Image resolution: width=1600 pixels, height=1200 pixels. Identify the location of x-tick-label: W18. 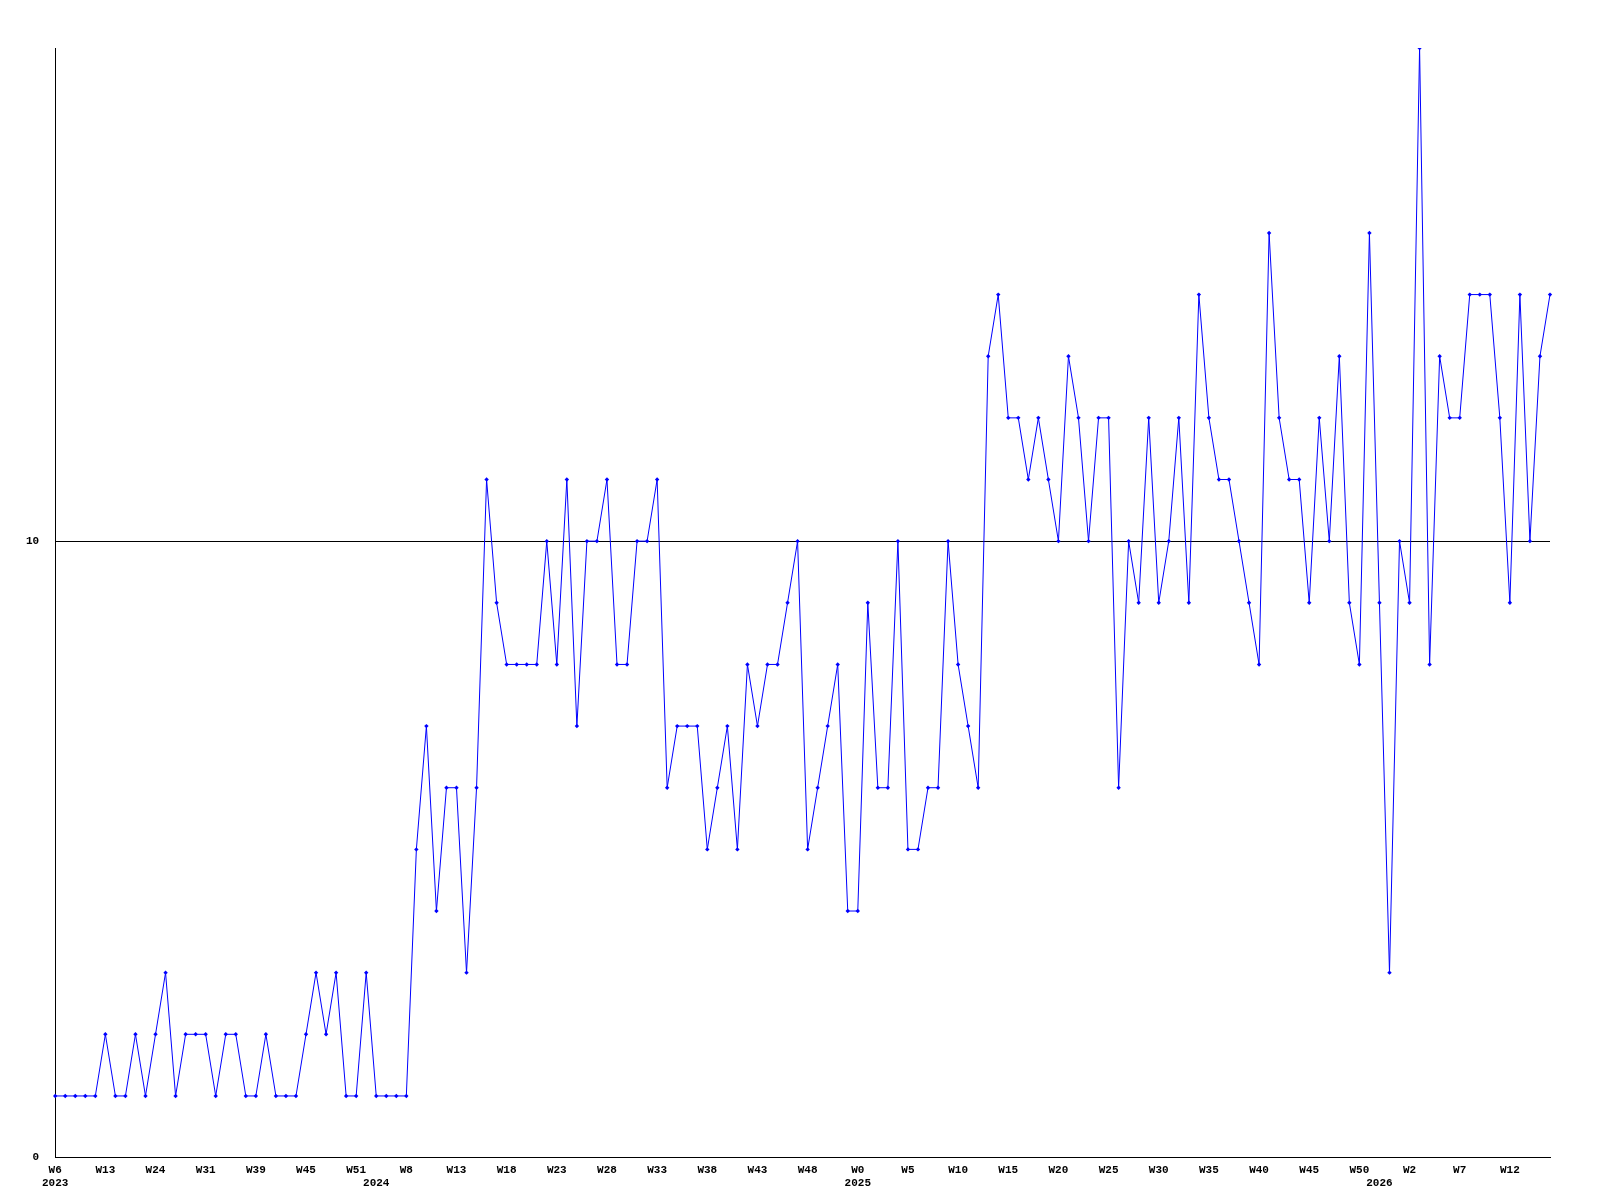
(506, 1169).